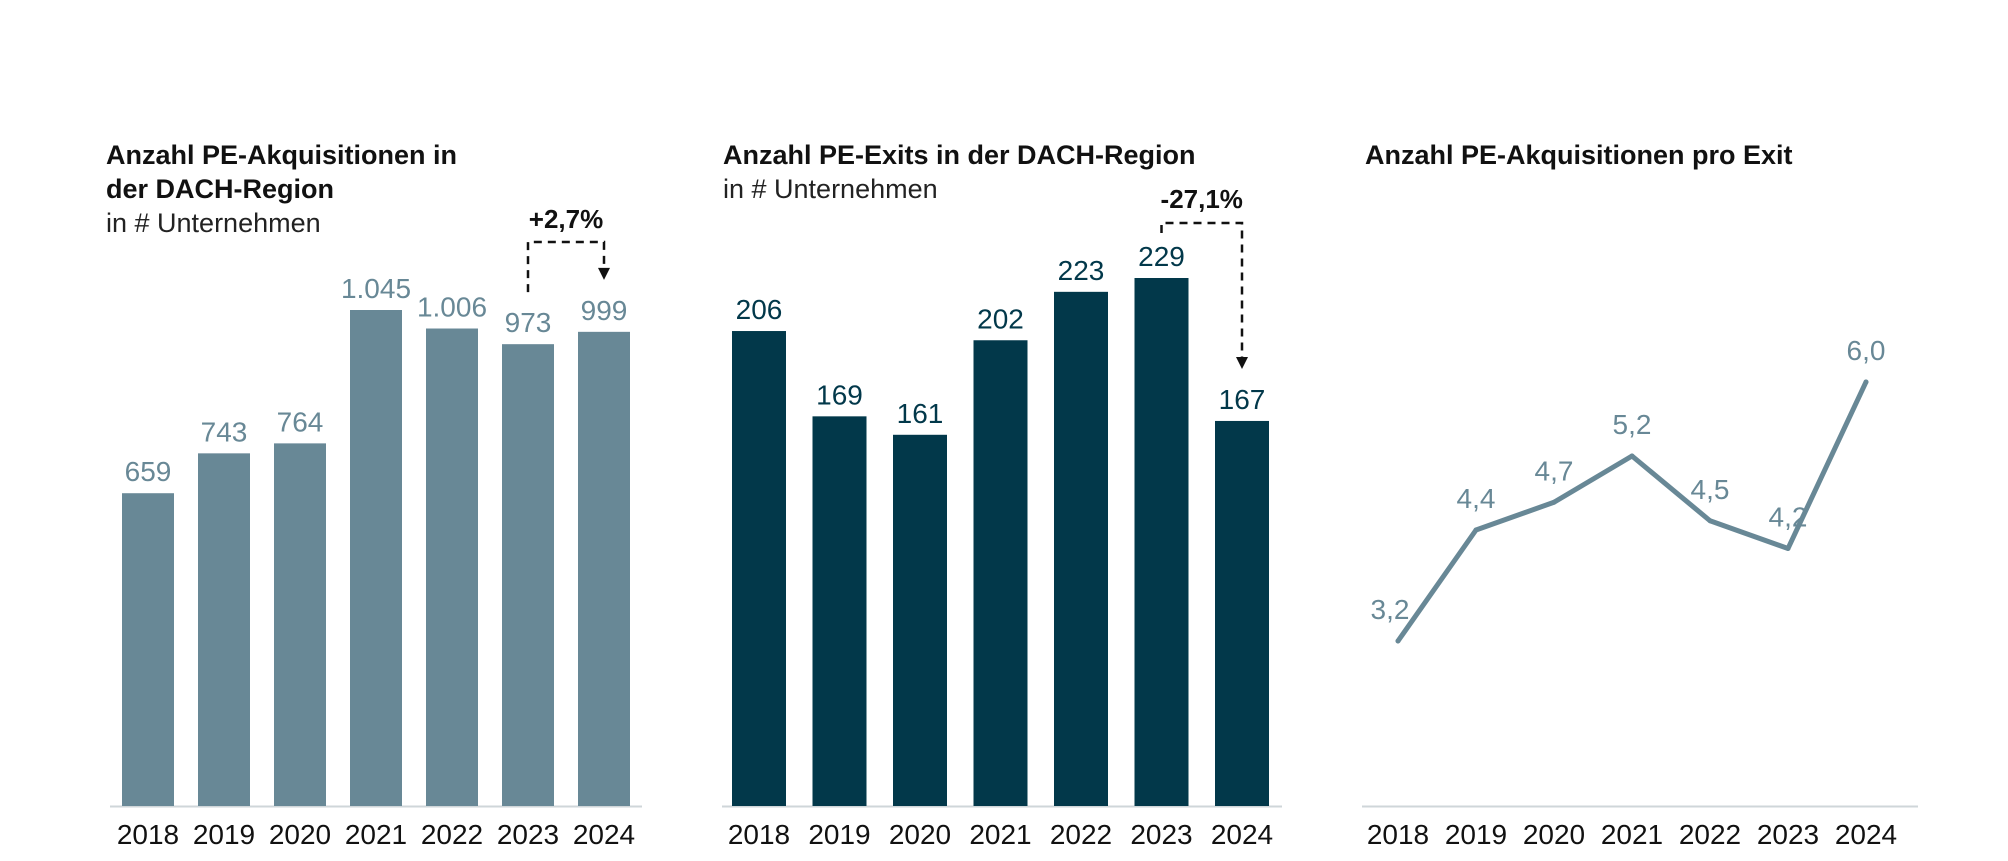 Image resolution: width=2008 pixels, height=861 pixels. Describe the element at coordinates (452, 567) in the screenshot. I see `chart1-bar-2022` at that location.